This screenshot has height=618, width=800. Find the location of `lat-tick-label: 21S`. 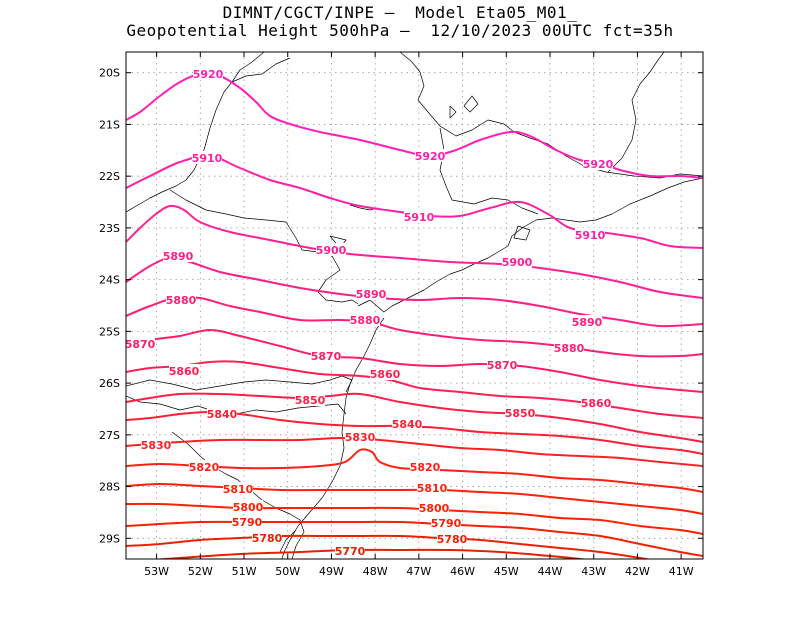

lat-tick-label: 21S is located at coordinates (109, 124).